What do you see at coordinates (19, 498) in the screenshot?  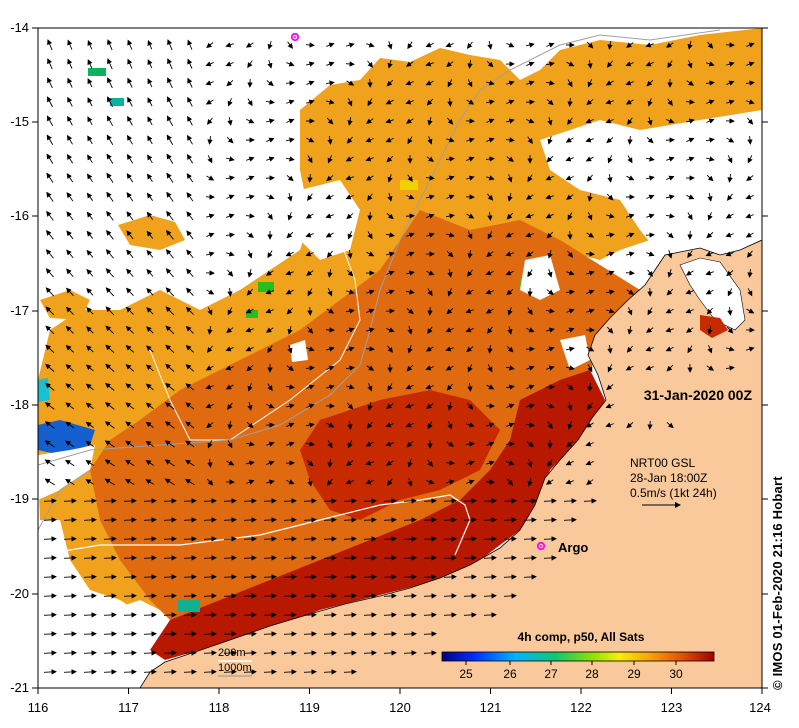 I see `lat-tick-label: -19` at bounding box center [19, 498].